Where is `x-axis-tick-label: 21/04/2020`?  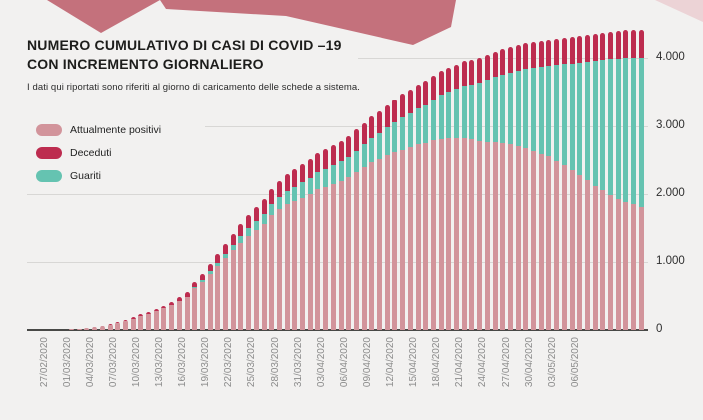
x-axis-tick-label: 21/04/2020 is located at coordinates (460, 362).